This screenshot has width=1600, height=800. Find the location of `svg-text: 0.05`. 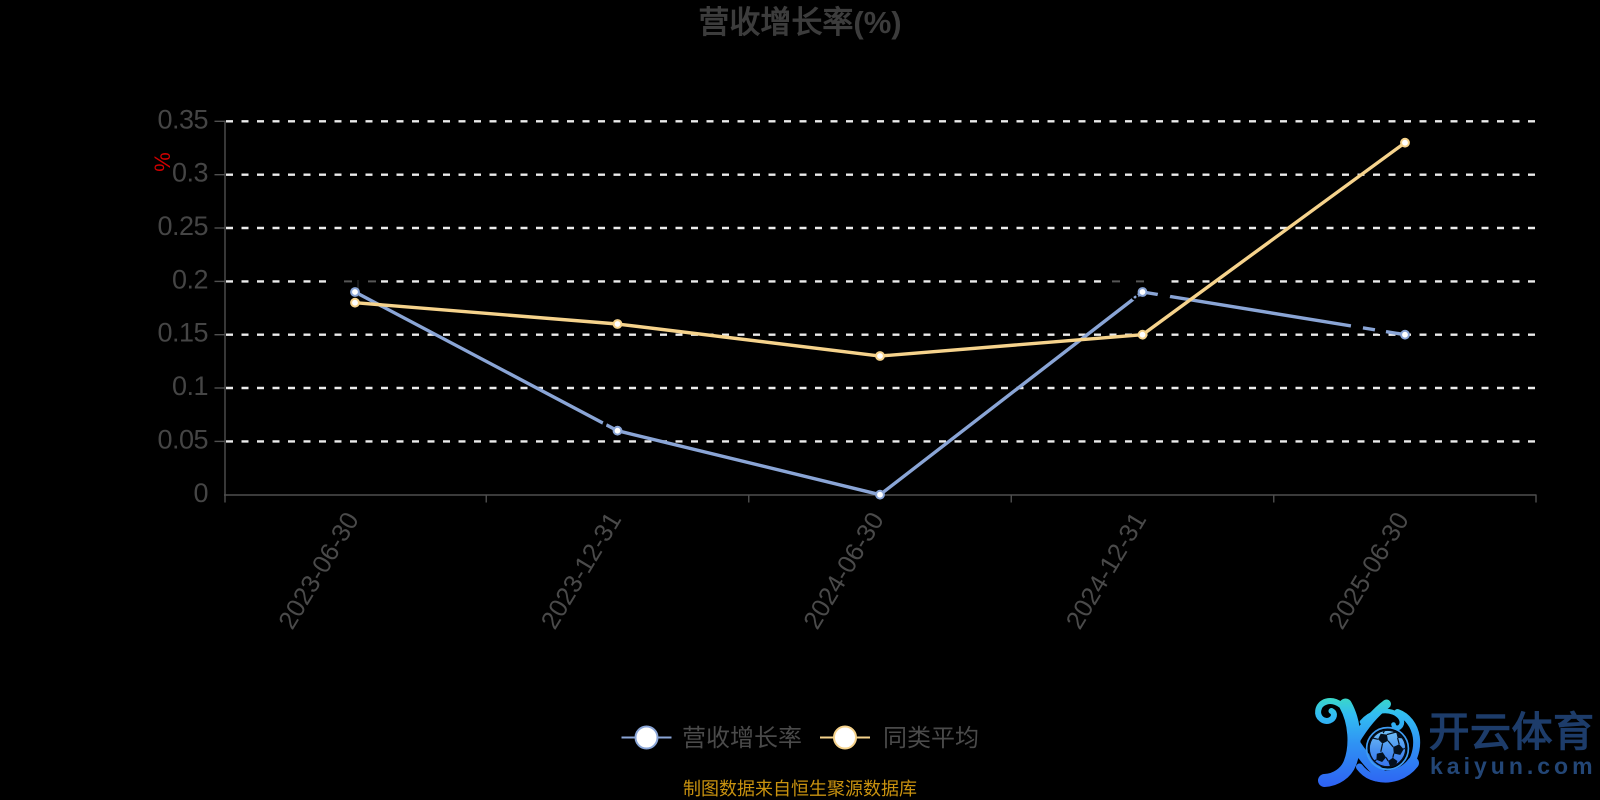

svg-text: 0.05 is located at coordinates (182, 439).